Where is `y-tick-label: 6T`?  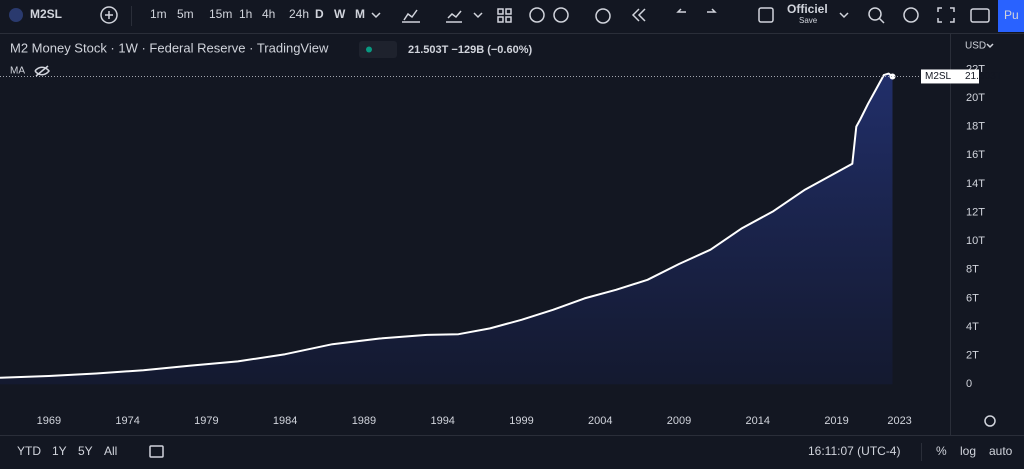 y-tick-label: 6T is located at coordinates (972, 298).